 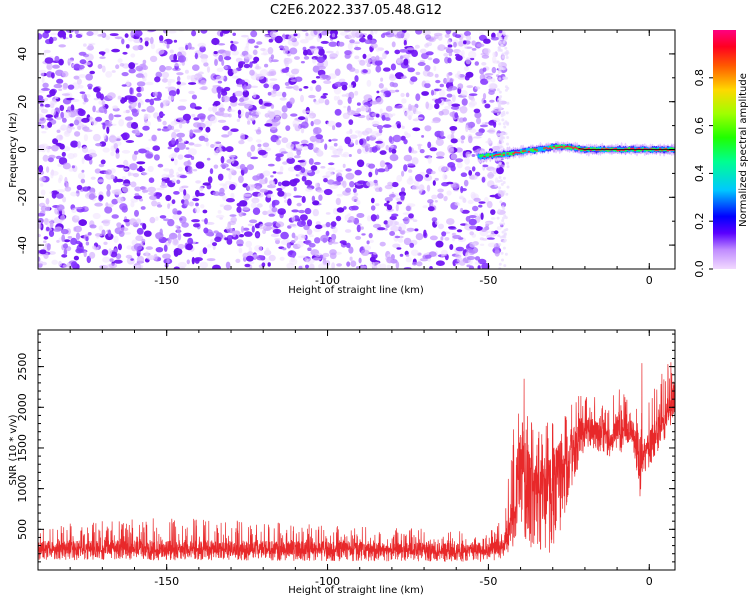 I want to click on spectrogram-y-tick-label: -20, so click(x=22, y=197).